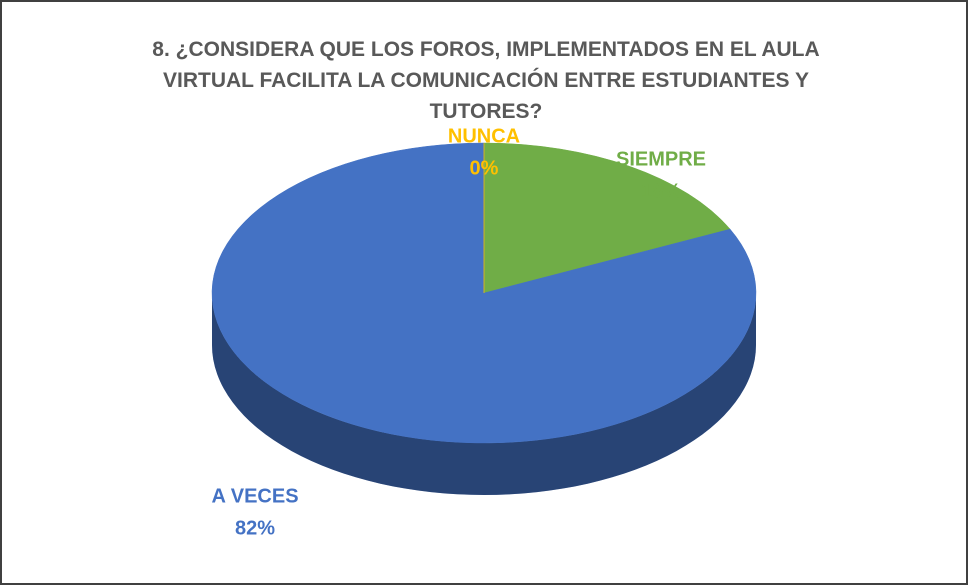 This screenshot has width=968, height=585. I want to click on value-label: 0%, so click(484, 168).